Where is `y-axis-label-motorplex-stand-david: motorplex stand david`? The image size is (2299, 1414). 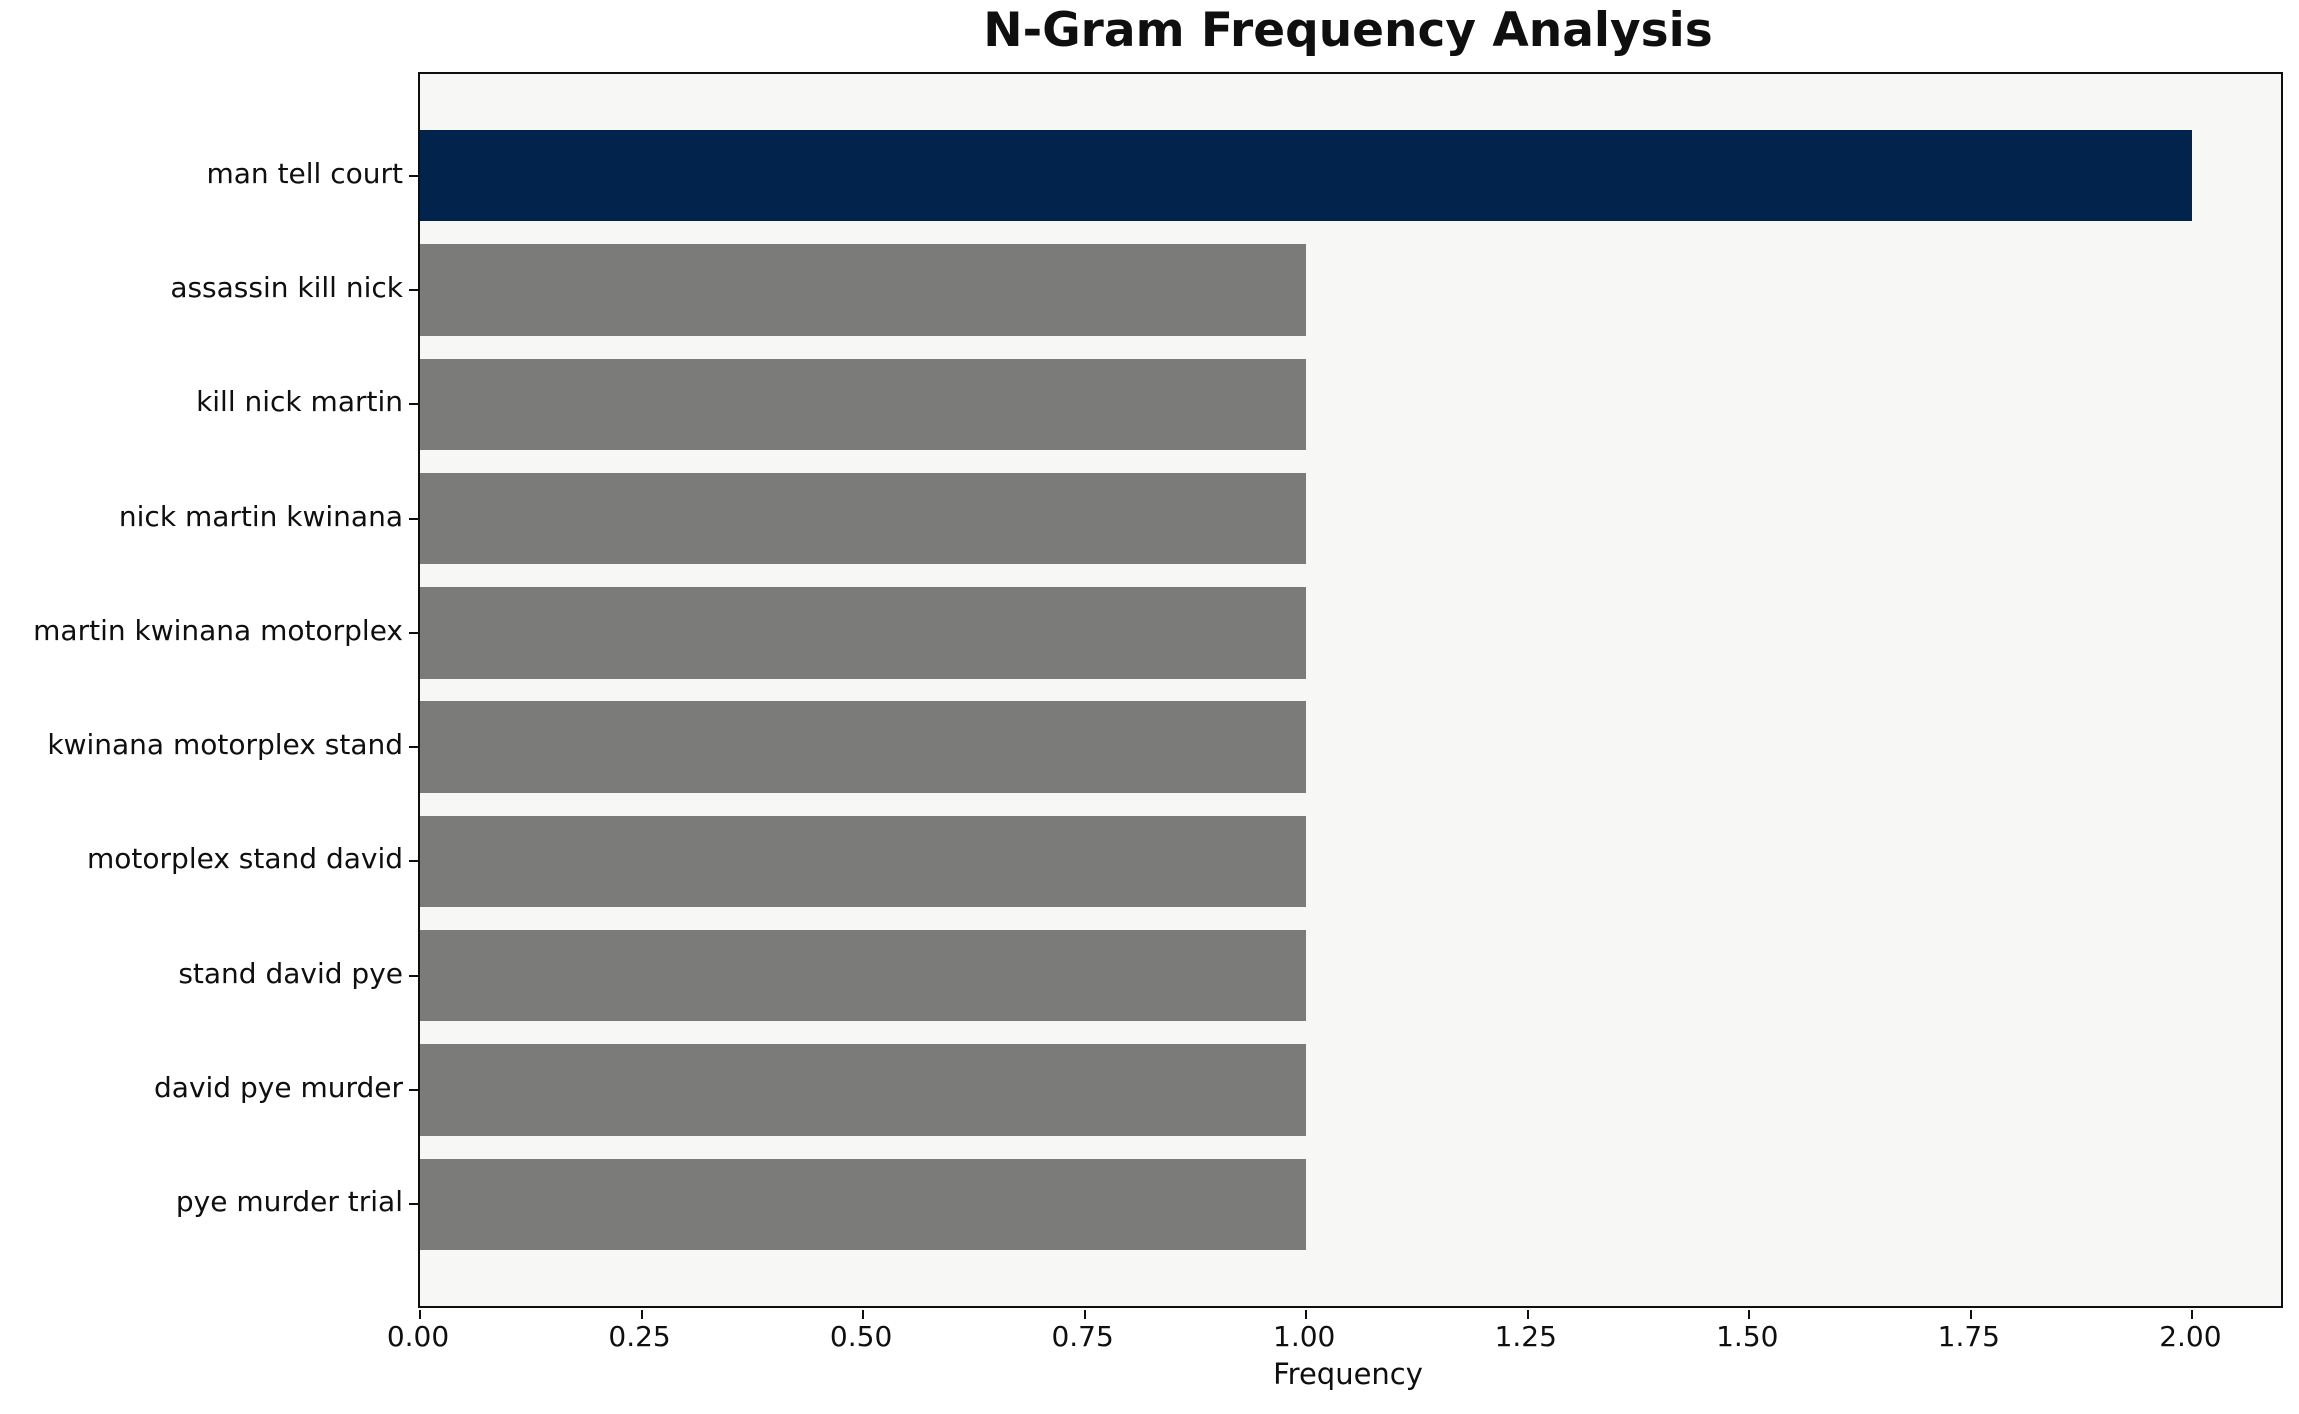
y-axis-label-motorplex-stand-david: motorplex stand david is located at coordinates (245, 859).